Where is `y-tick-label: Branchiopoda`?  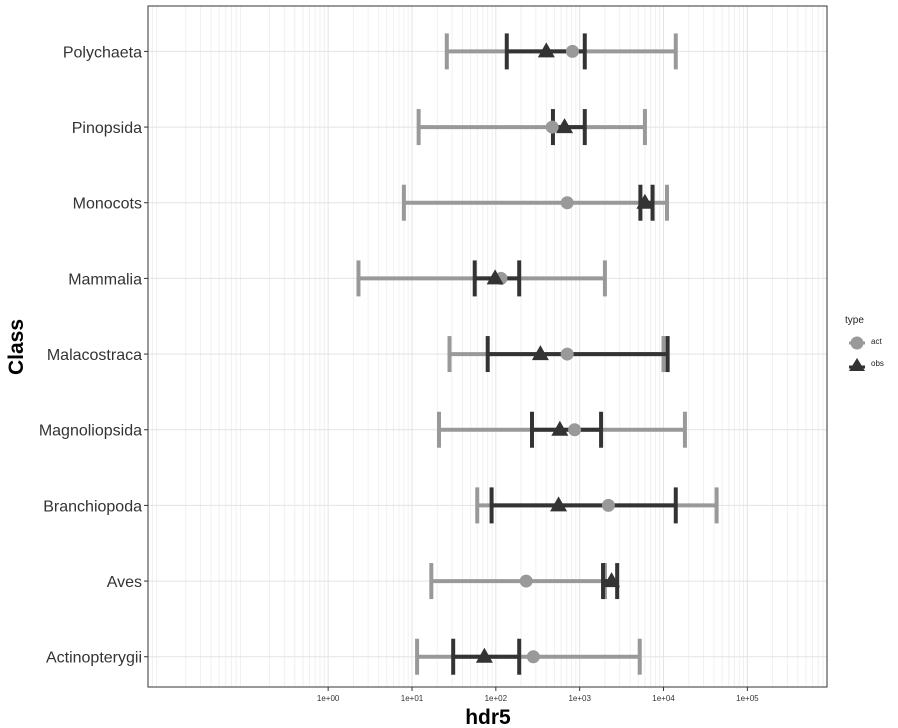 y-tick-label: Branchiopoda is located at coordinates (92, 506).